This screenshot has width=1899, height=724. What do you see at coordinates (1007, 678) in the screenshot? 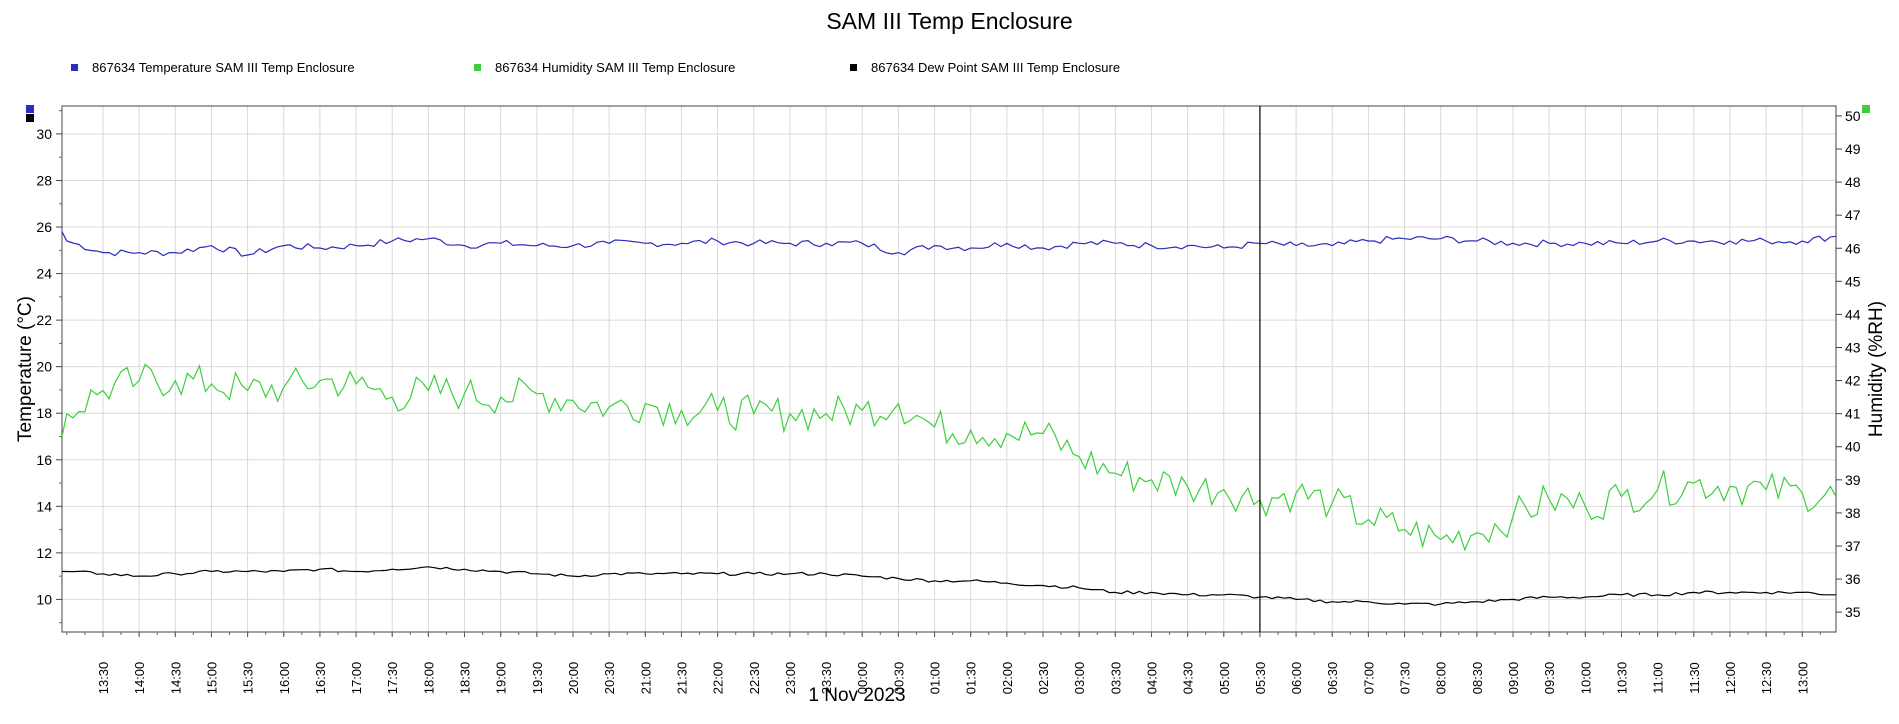
I see `x-tick-label: 02:00` at bounding box center [1007, 678].